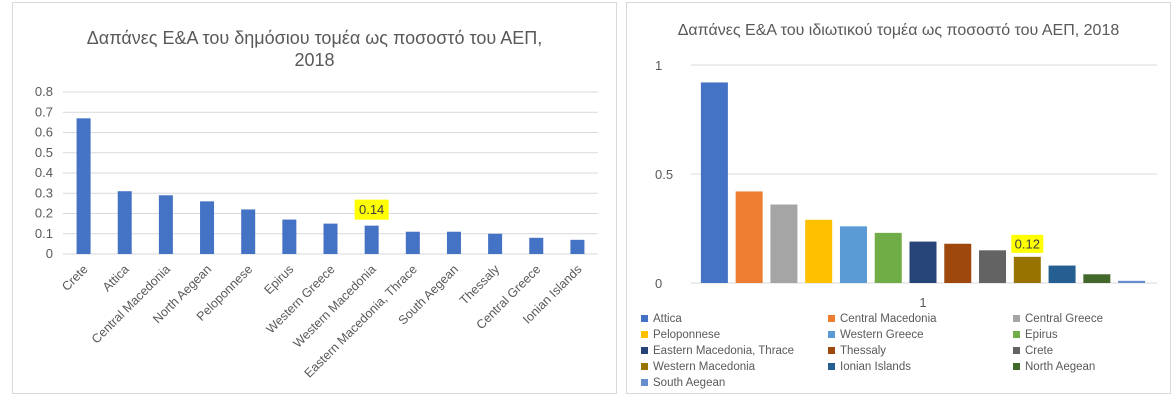 This screenshot has width=1173, height=396. What do you see at coordinates (44, 91) in the screenshot?
I see `y-tick-label: 0.8` at bounding box center [44, 91].